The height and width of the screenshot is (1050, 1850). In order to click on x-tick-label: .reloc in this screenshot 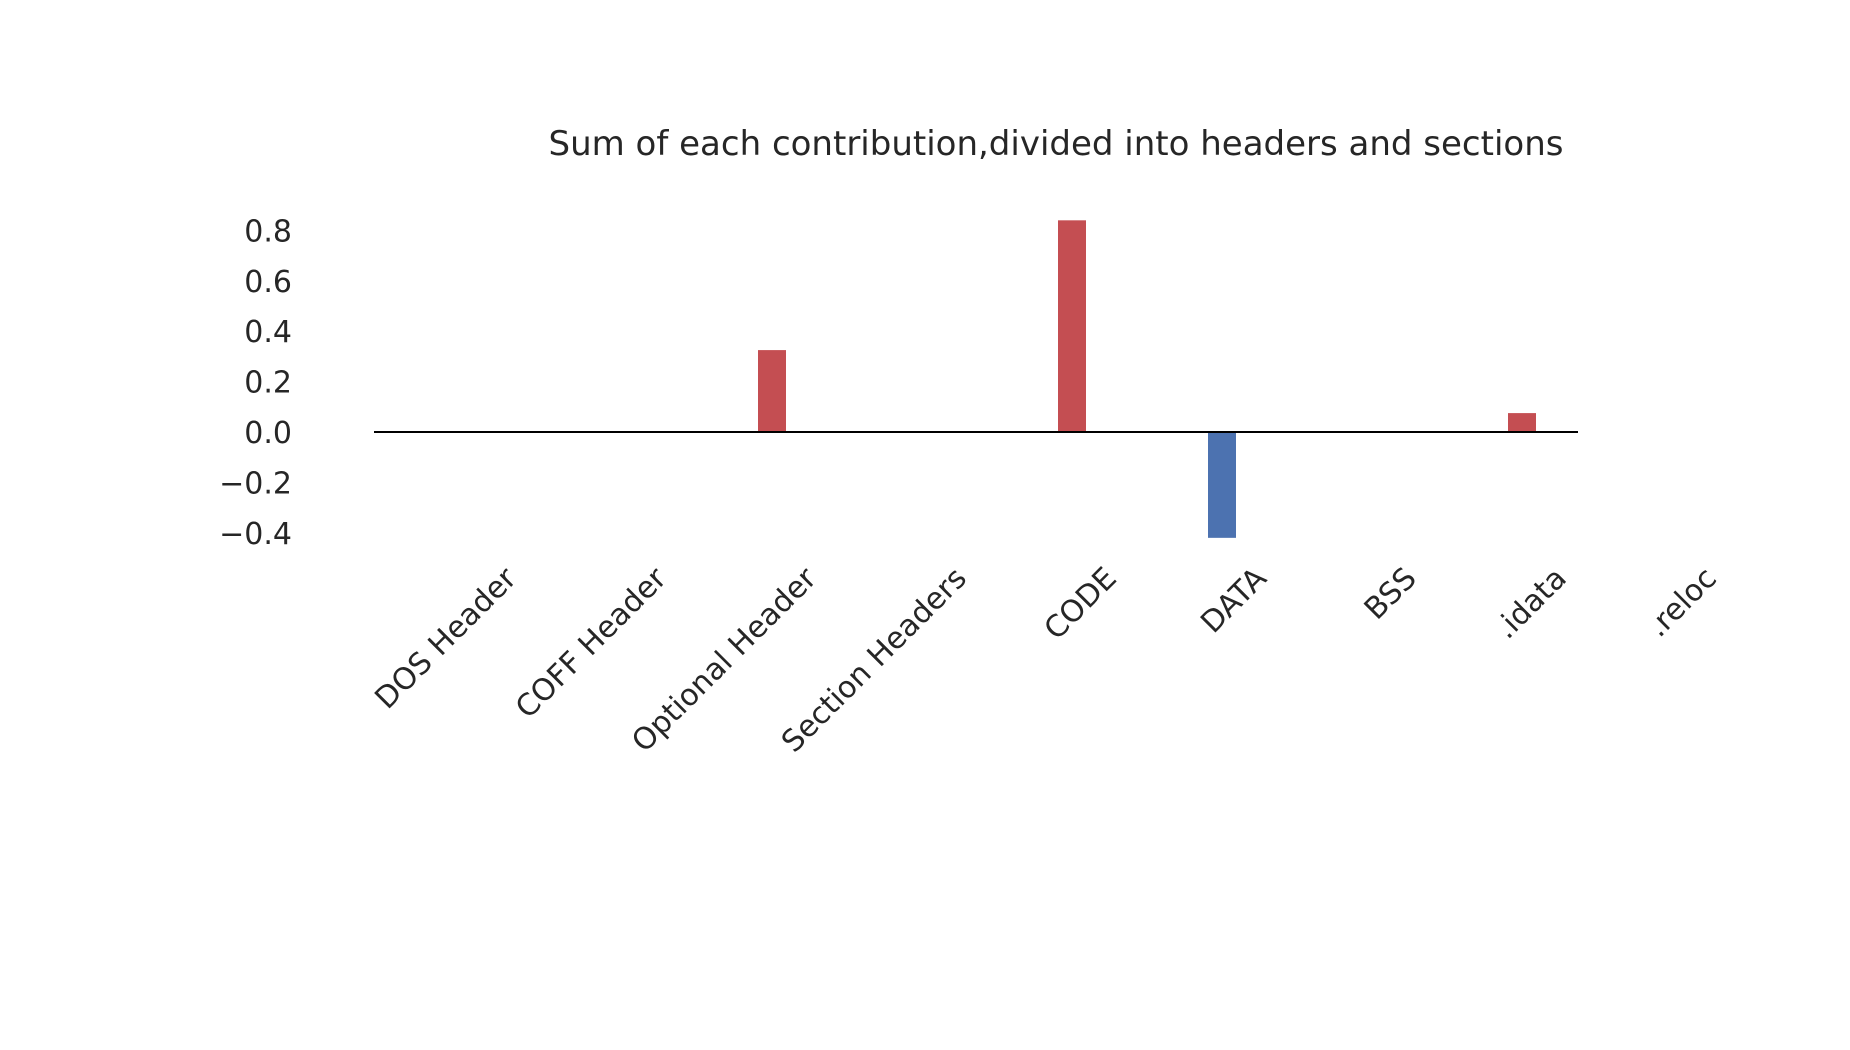, I will do `click(1681, 602)`.